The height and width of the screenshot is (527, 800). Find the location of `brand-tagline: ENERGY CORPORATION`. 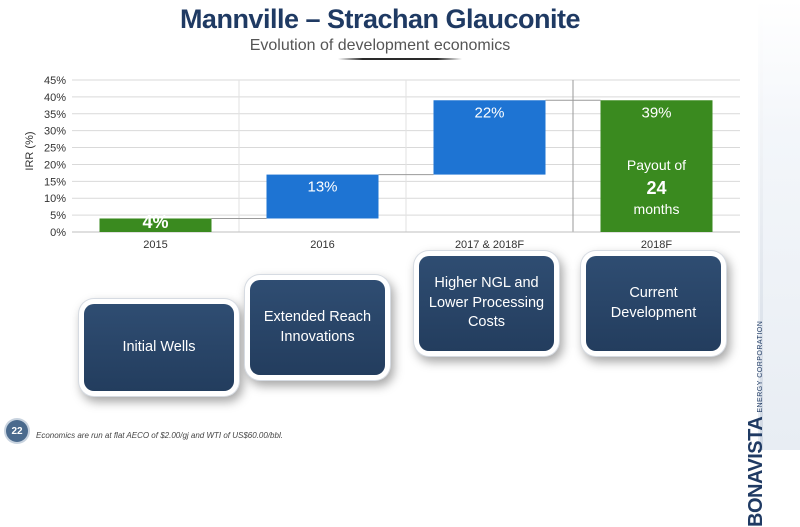

brand-tagline: ENERGY CORPORATION is located at coordinates (760, 366).